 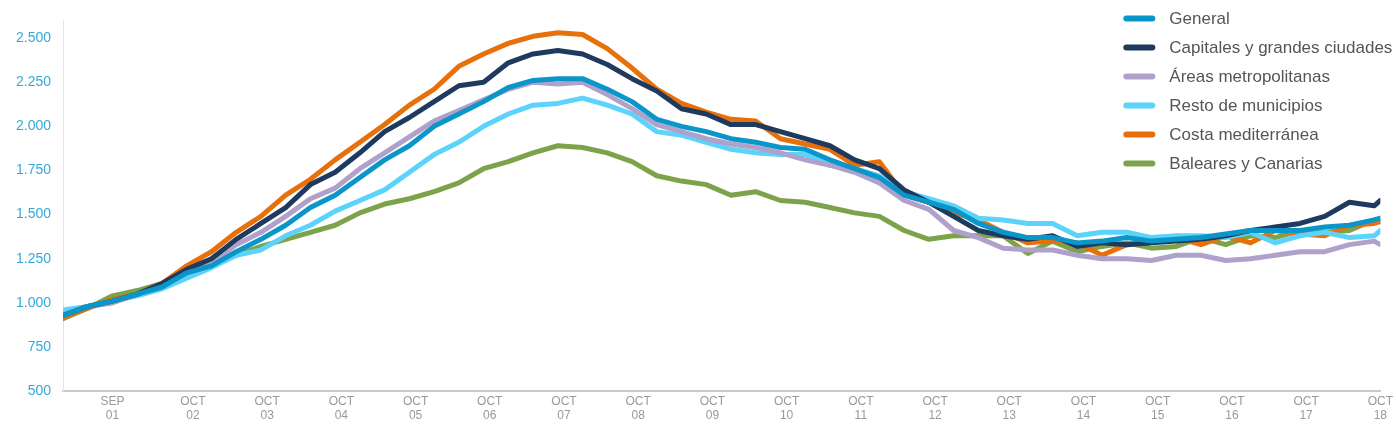 I want to click on x-tick-label: OCT 07, so click(x=564, y=408).